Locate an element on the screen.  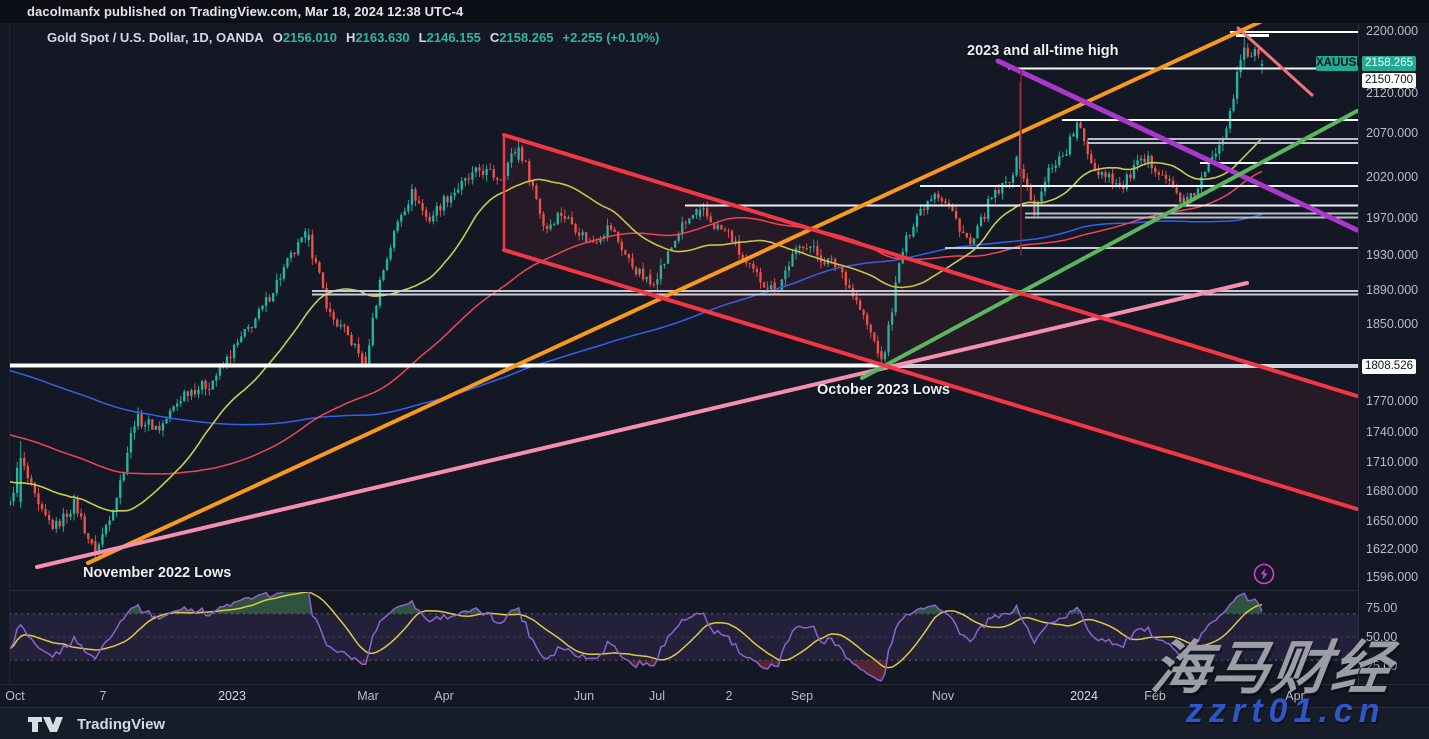
rsi-tick-label: 75.00 is located at coordinates (1382, 608).